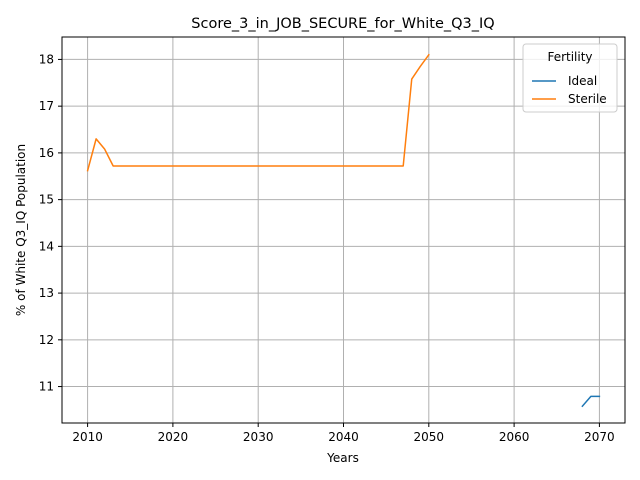 The height and width of the screenshot is (480, 640). I want to click on x-tick-label: 2040, so click(343, 437).